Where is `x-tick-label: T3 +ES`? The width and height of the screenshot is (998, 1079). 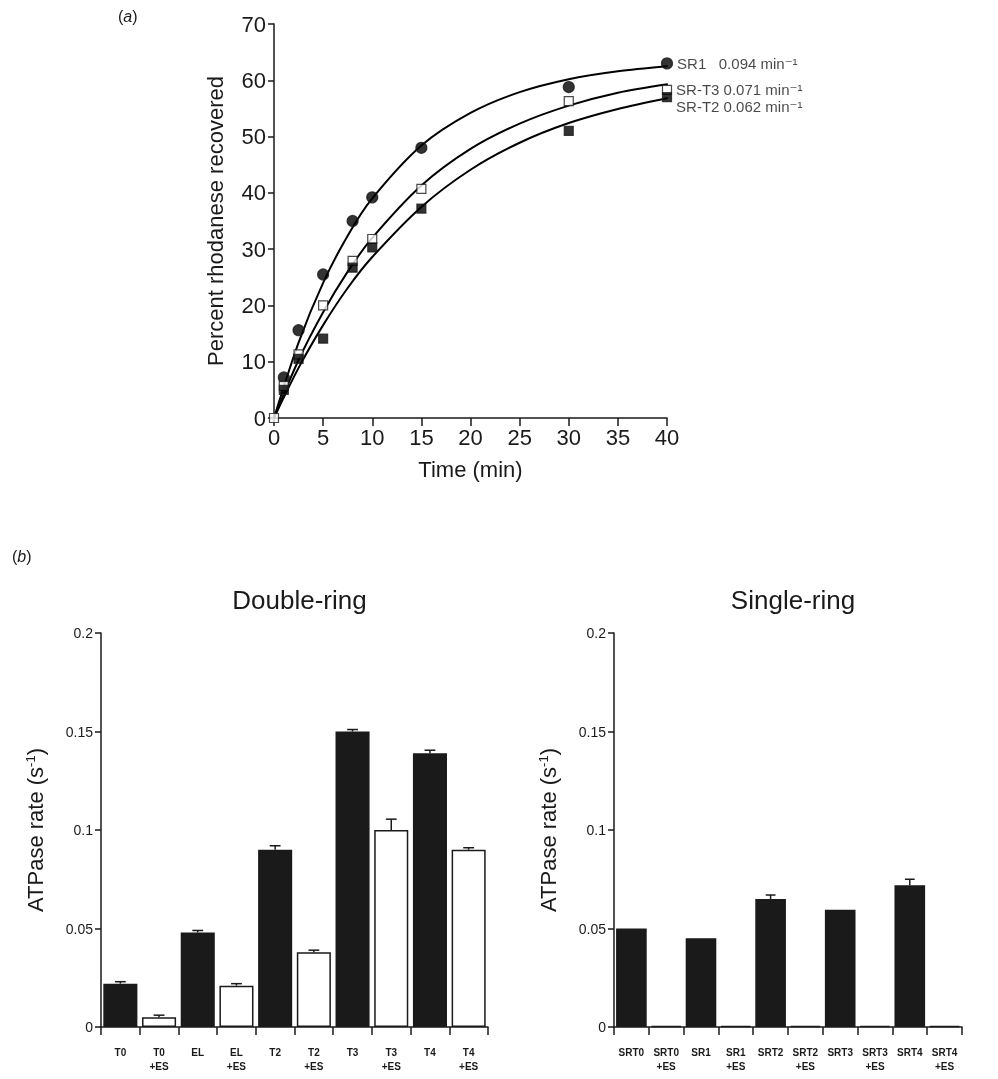 x-tick-label: T3 +ES is located at coordinates (391, 1059).